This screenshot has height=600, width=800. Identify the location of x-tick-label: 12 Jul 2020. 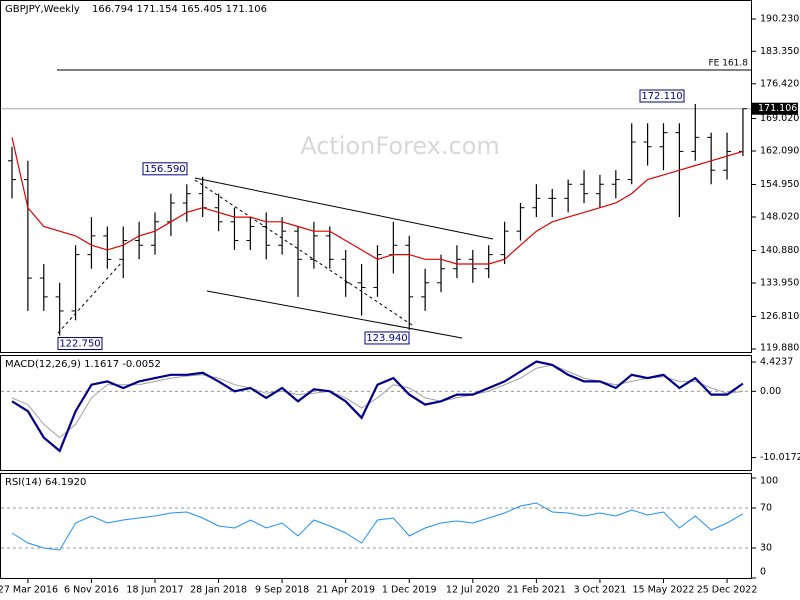
(473, 590).